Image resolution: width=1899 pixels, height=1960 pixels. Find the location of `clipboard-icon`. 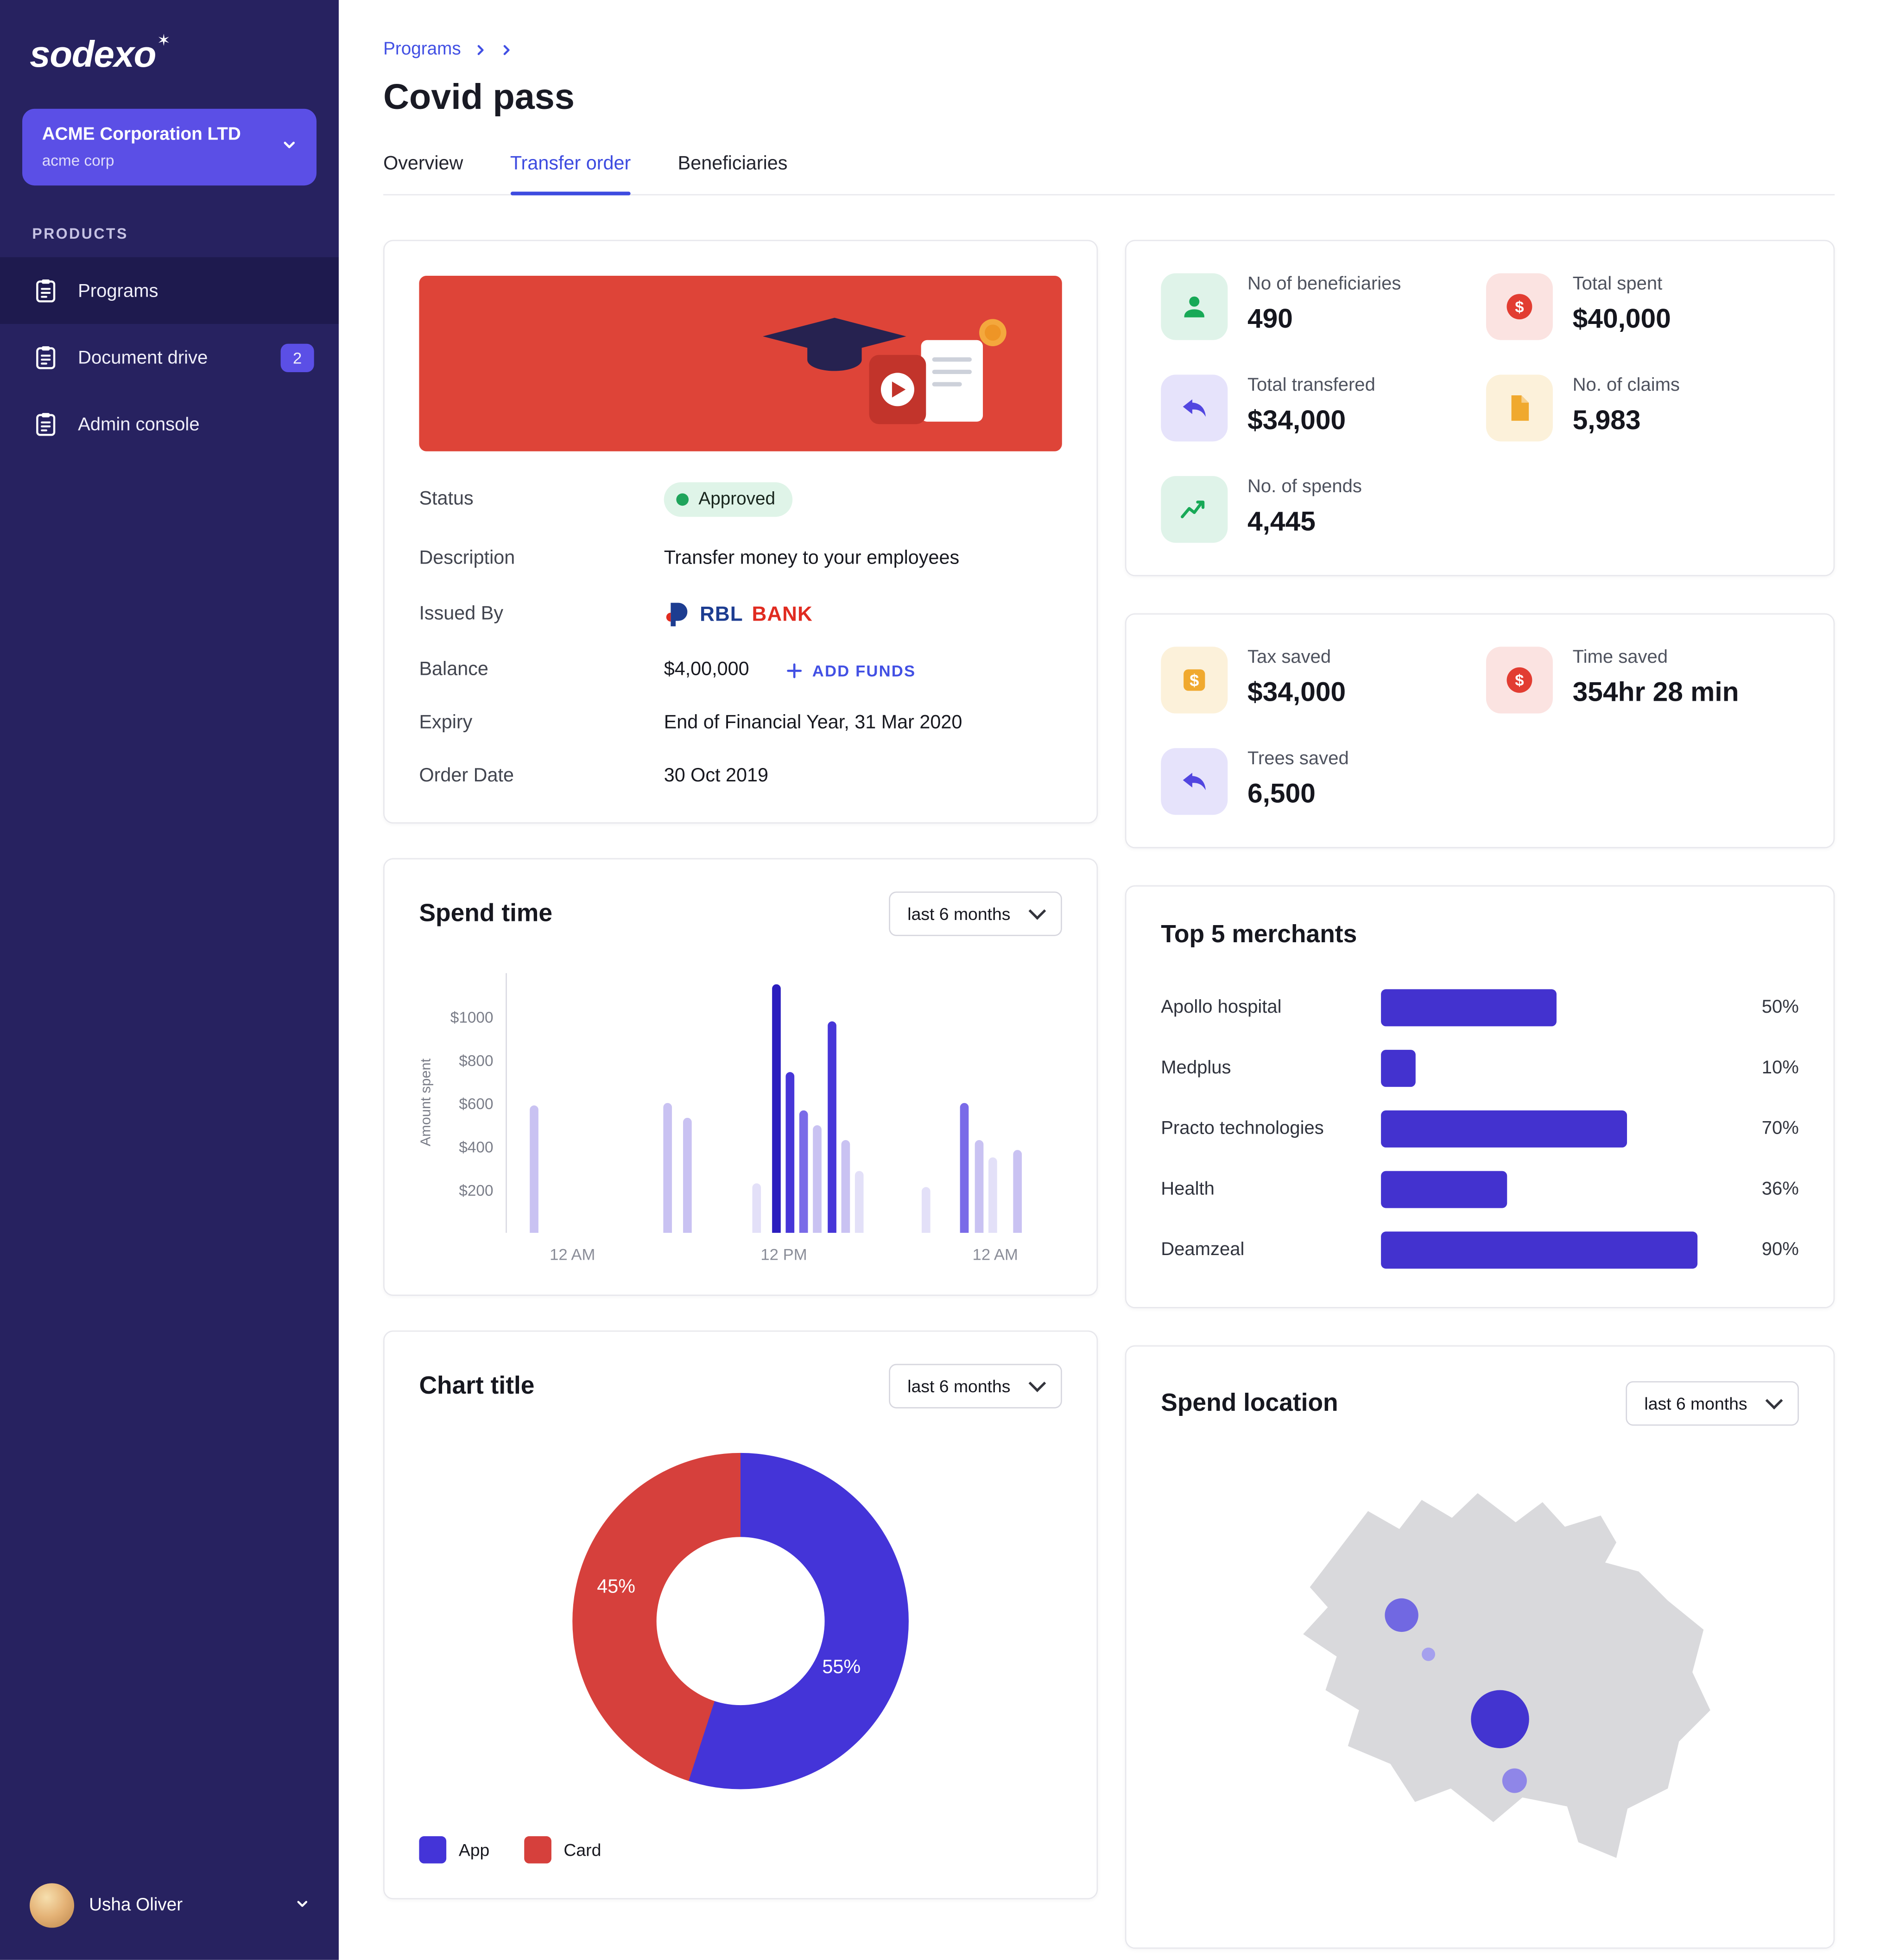

clipboard-icon is located at coordinates (45, 290).